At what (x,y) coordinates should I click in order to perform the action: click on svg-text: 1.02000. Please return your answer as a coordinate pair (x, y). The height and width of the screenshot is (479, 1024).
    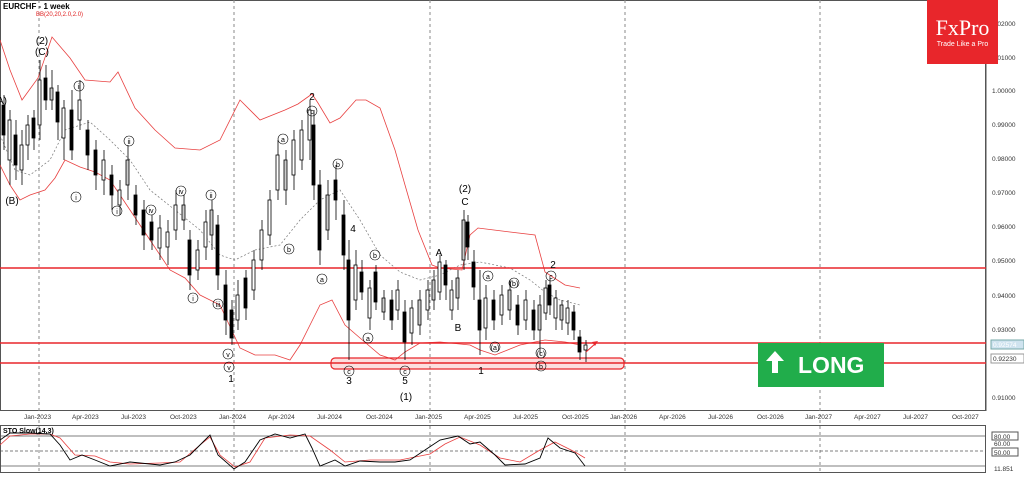
    Looking at the image, I should click on (1004, 24).